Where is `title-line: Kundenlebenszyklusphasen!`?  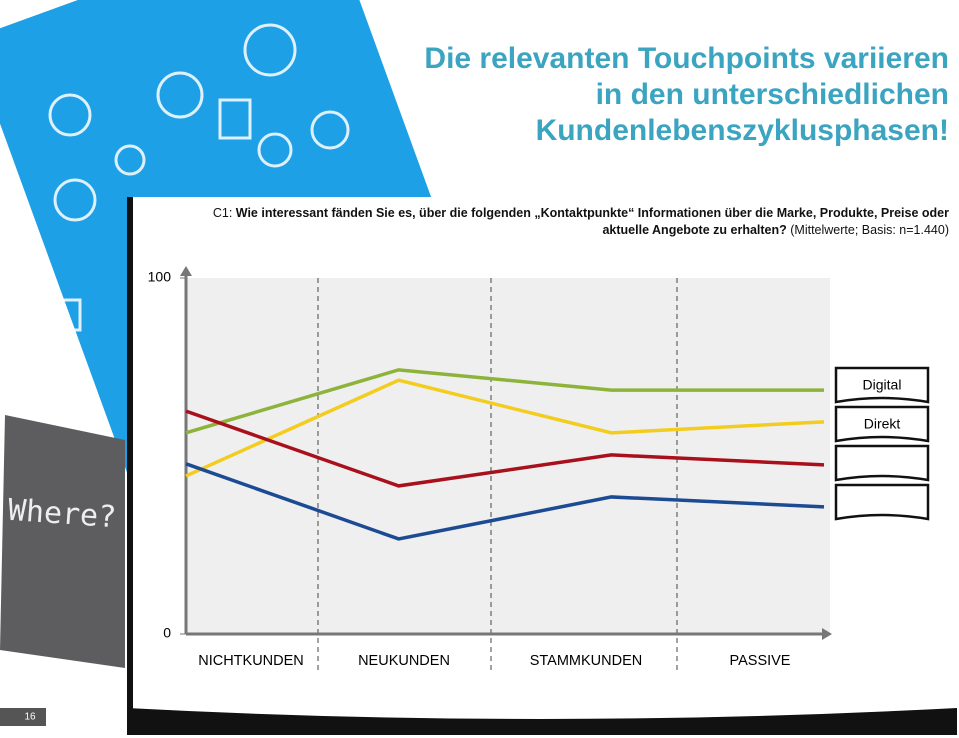
title-line: Kundenlebenszyklusphasen! is located at coordinates (742, 130).